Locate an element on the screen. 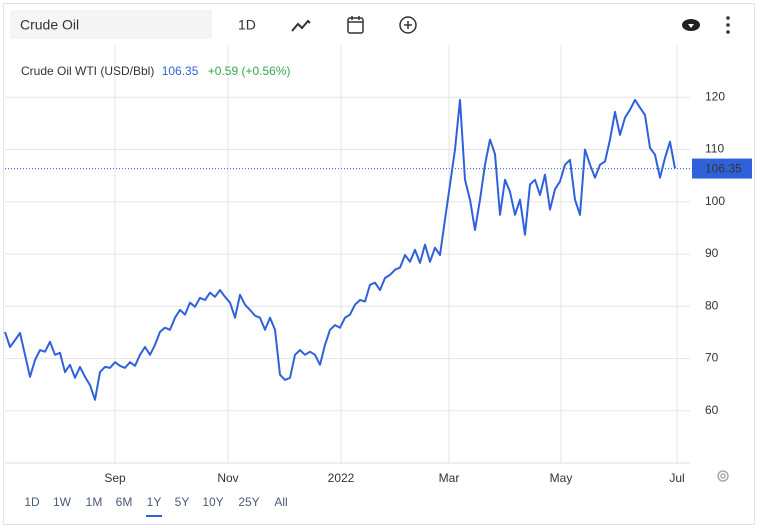 The width and height of the screenshot is (761, 528). range-selector: 1D 1W 1M 6M 1Y 5Y 10Y 25Y All is located at coordinates (156, 506).